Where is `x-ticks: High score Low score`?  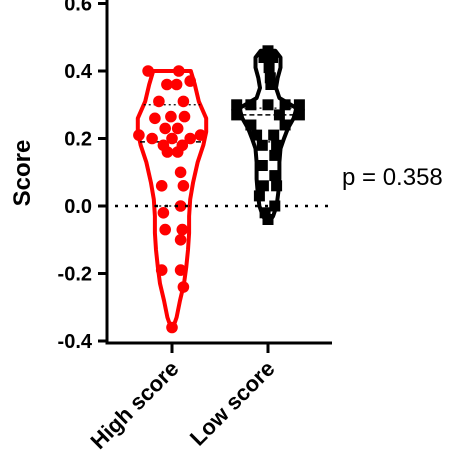 x-ticks: High score Low score is located at coordinates (182, 398).